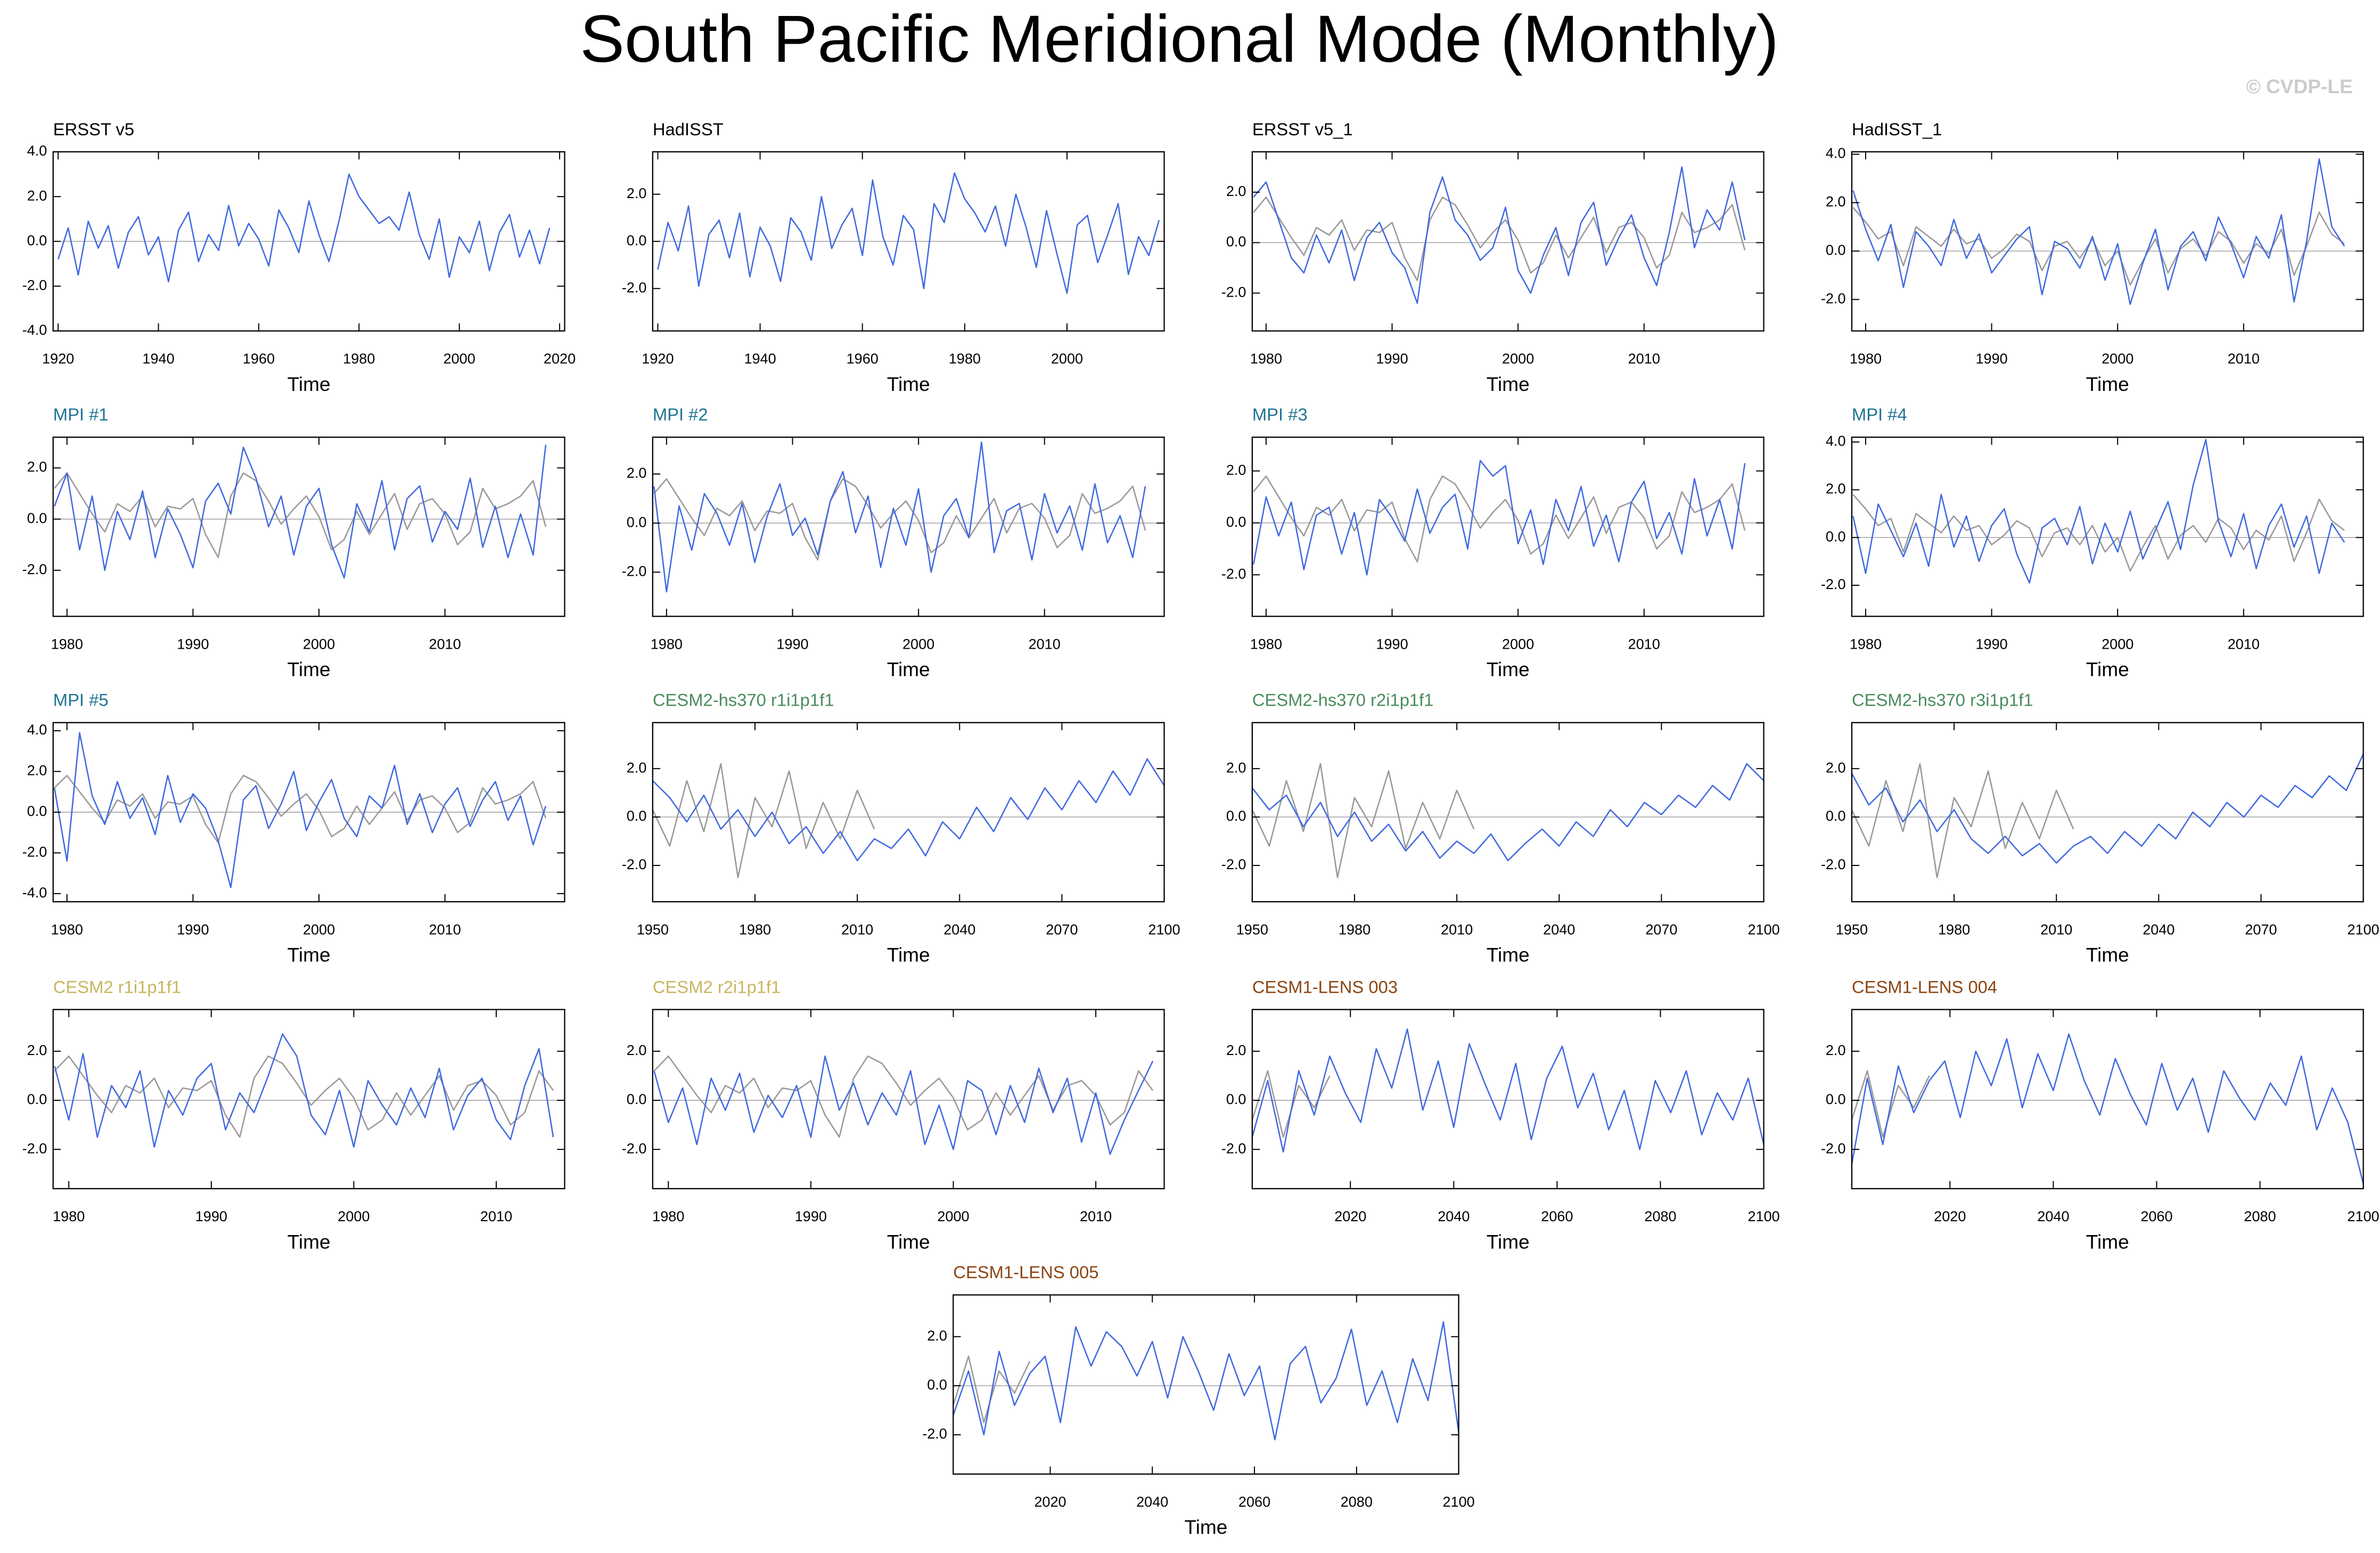 Image resolution: width=2380 pixels, height=1553 pixels. I want to click on x-tick-label: 2020, so click(560, 358).